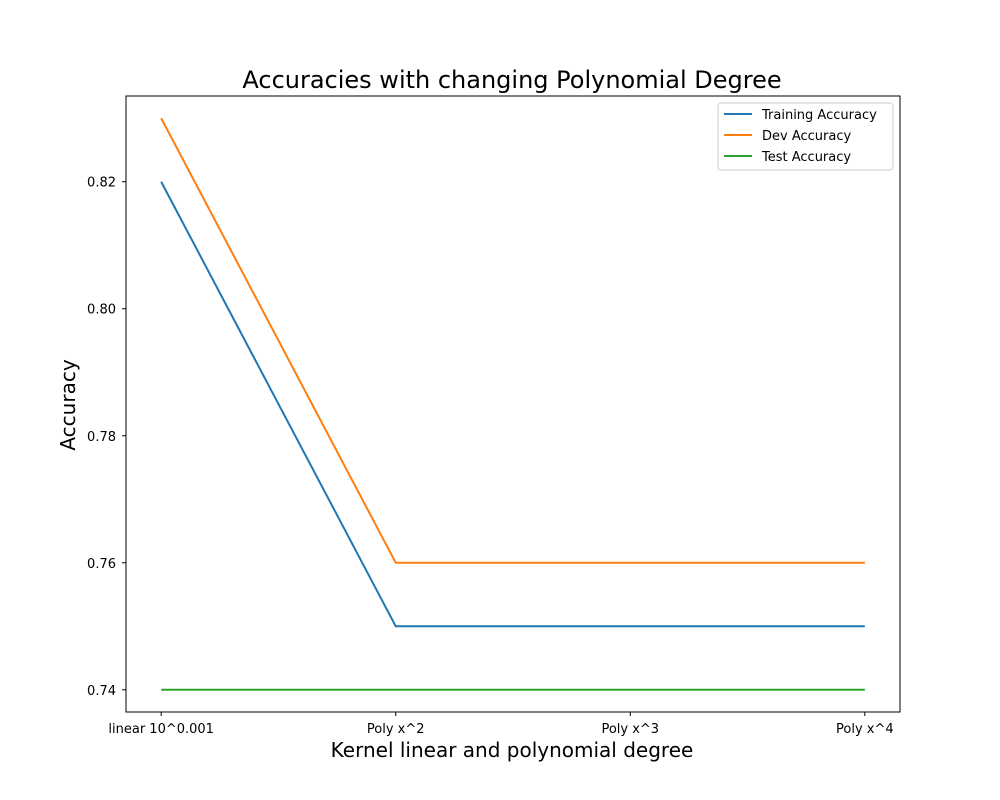 This screenshot has width=1000, height=800. I want to click on y-axis-label: Accuracy, so click(68, 404).